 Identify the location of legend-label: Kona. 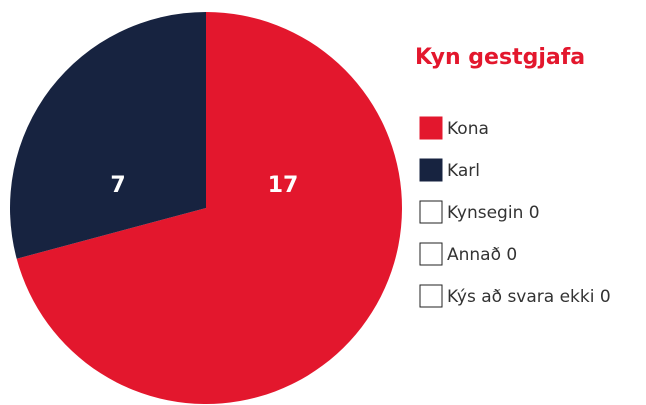
(468, 129).